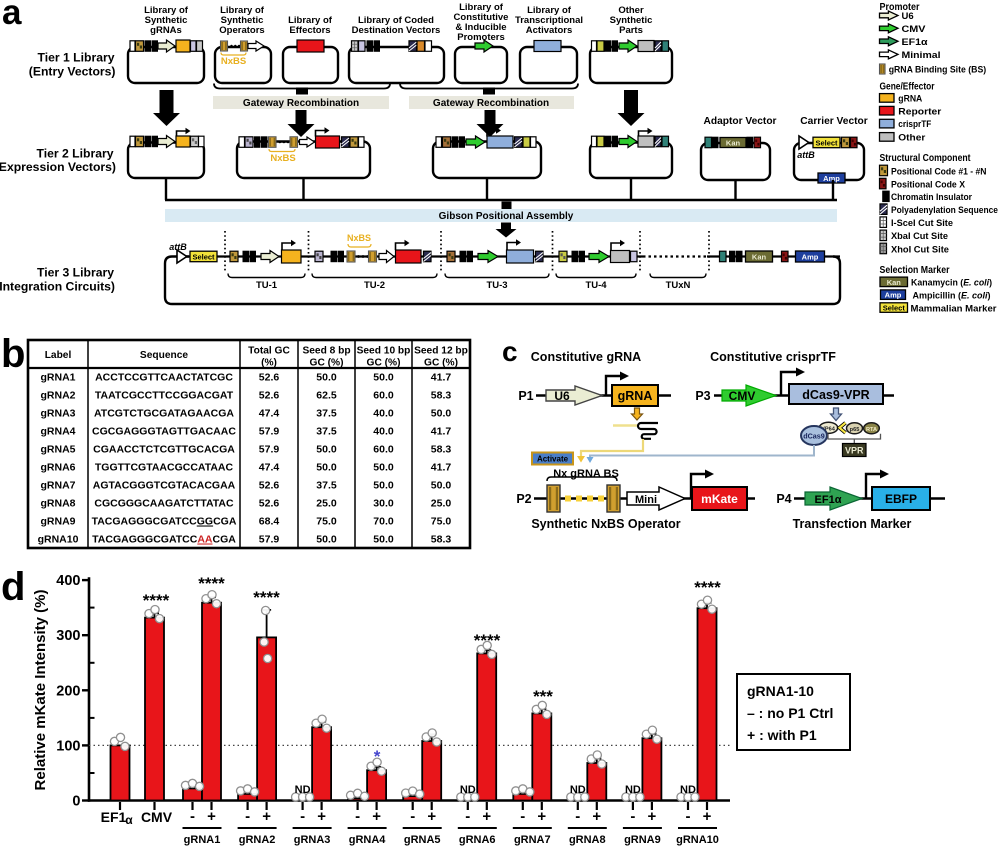 This screenshot has width=1000, height=846. Describe the element at coordinates (780, 691) in the screenshot. I see `svg-text: gRNA1-10` at that location.